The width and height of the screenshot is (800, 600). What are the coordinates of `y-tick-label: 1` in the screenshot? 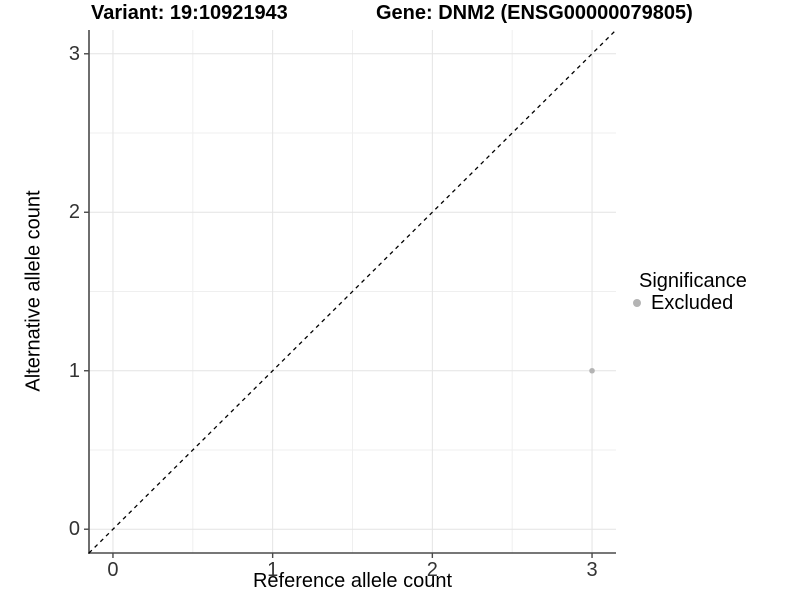 It's located at (74, 370).